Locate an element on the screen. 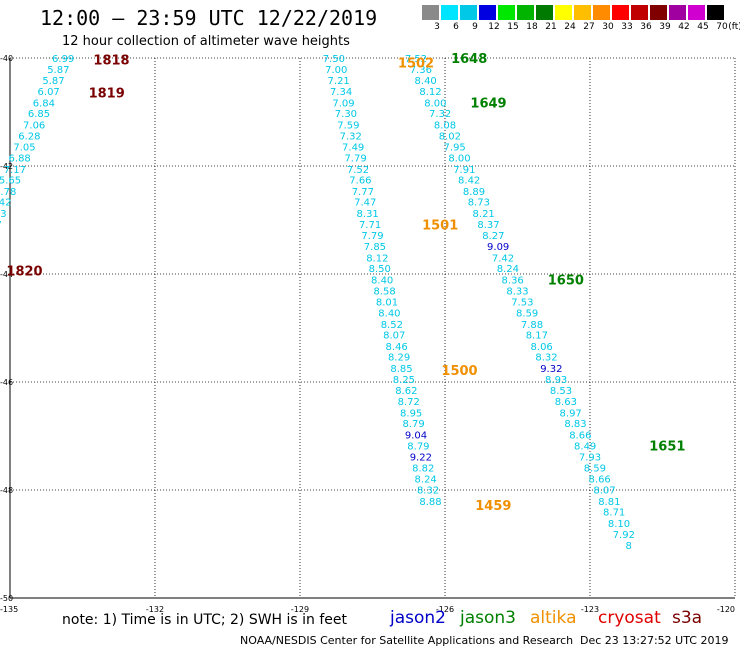 This screenshot has width=740, height=650. swh-value-label: 8.33 is located at coordinates (517, 291).